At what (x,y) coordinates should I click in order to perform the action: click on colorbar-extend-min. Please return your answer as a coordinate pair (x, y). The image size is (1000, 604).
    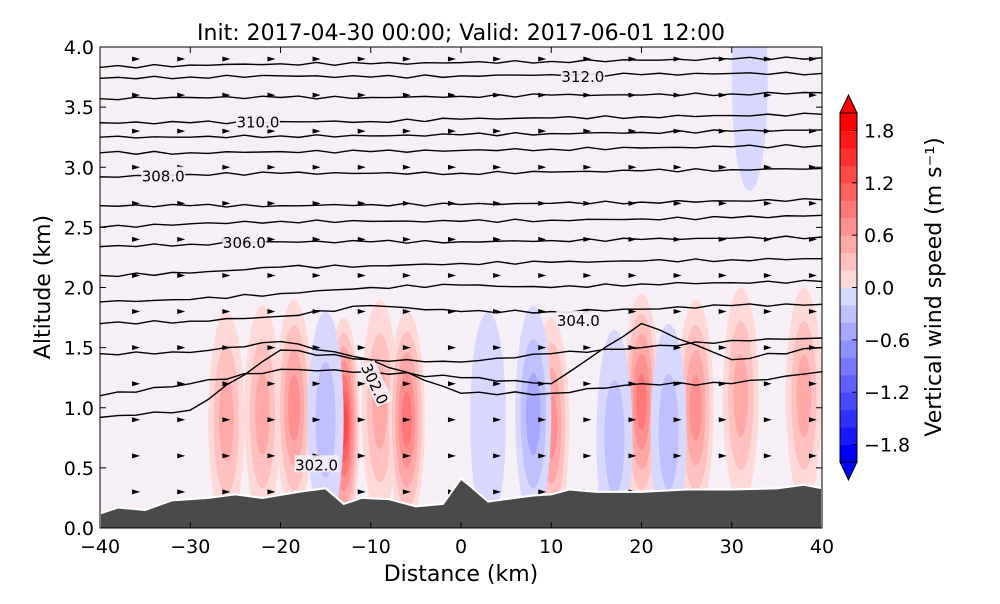
    Looking at the image, I should click on (848, 471).